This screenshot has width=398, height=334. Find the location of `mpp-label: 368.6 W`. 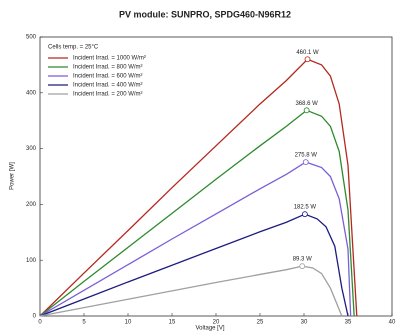

mpp-label: 368.6 W is located at coordinates (306, 104).